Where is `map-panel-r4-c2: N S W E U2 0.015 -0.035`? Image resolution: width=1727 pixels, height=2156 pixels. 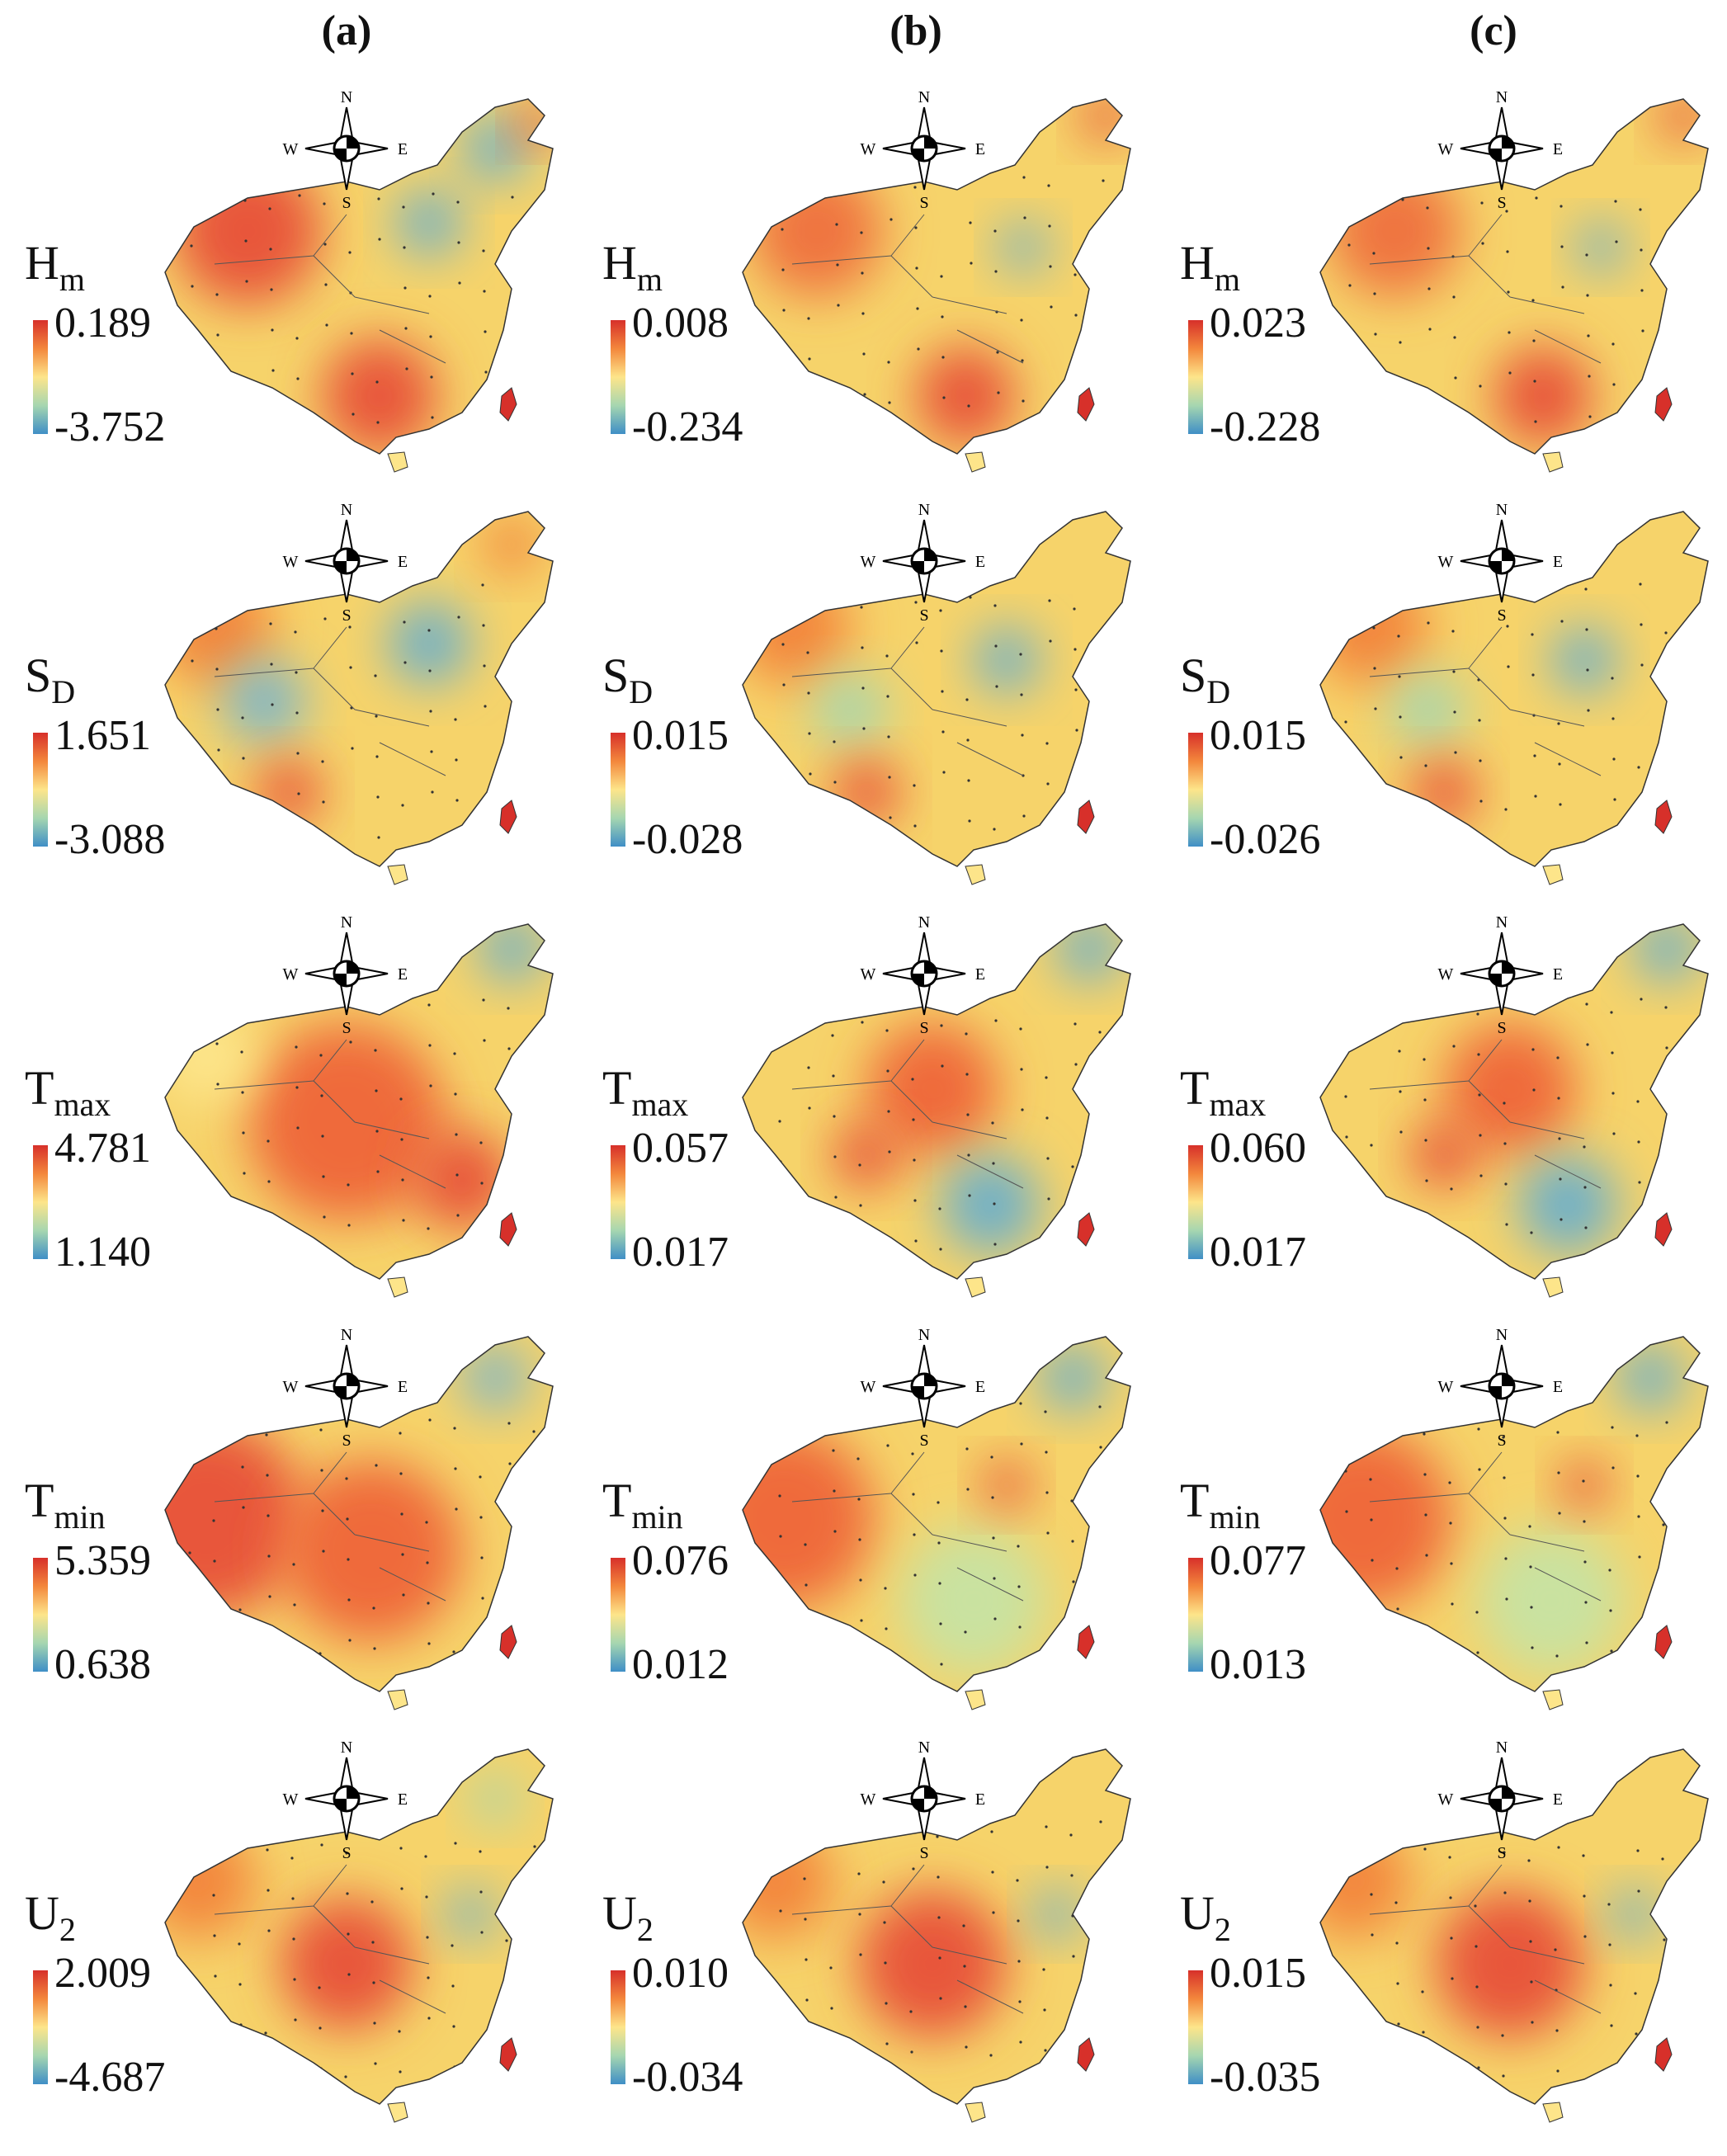 map-panel-r4-c2: N S W E U2 0.015 -0.035 is located at coordinates (1441, 1922).